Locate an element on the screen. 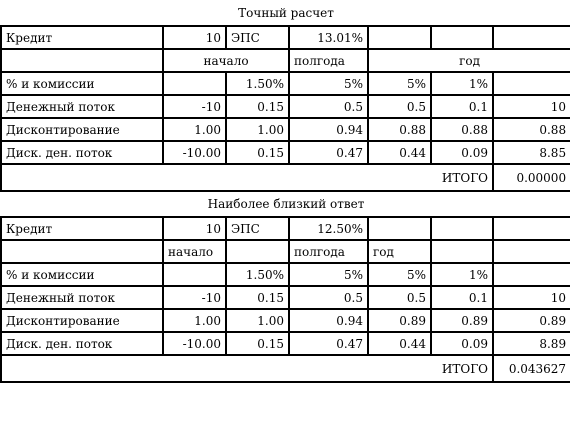  cell: 8.89 is located at coordinates (530, 343).